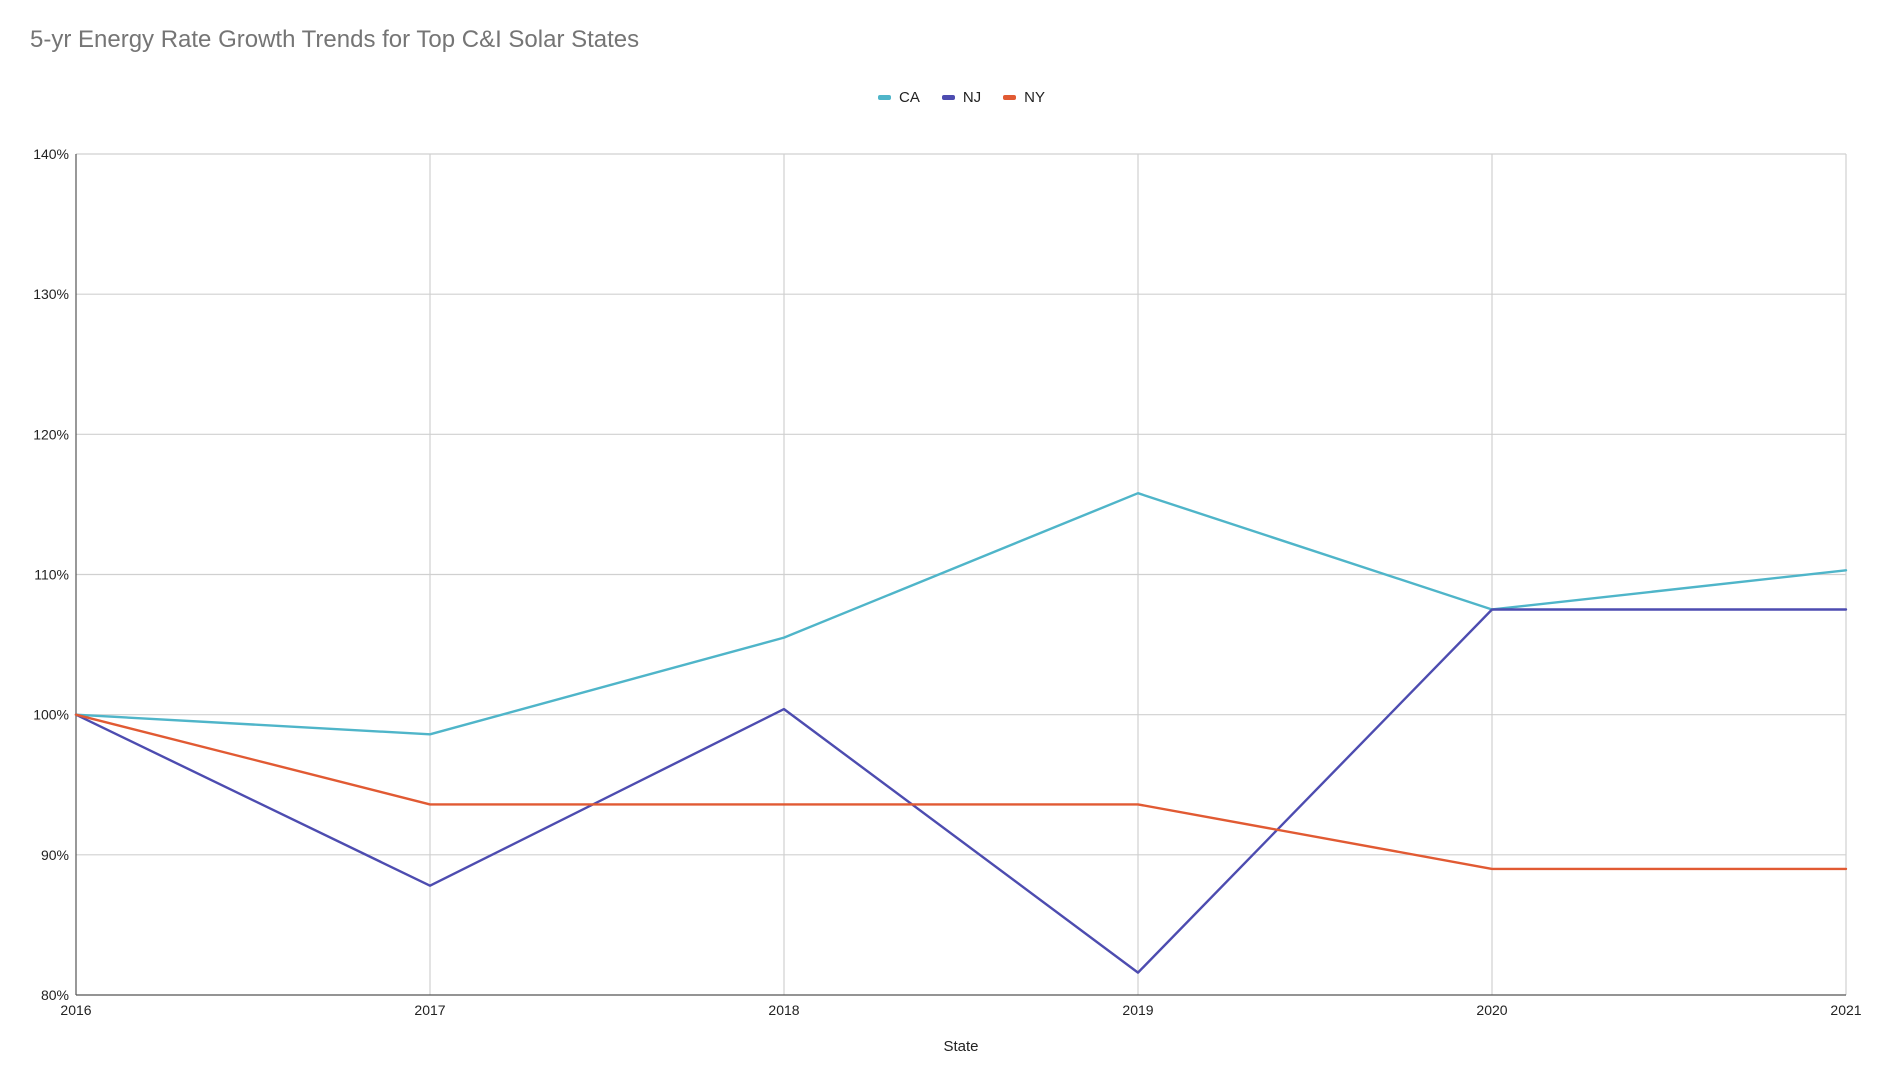 The width and height of the screenshot is (1900, 1081). Describe the element at coordinates (1491, 1010) in the screenshot. I see `x-tick-label: 2020` at that location.